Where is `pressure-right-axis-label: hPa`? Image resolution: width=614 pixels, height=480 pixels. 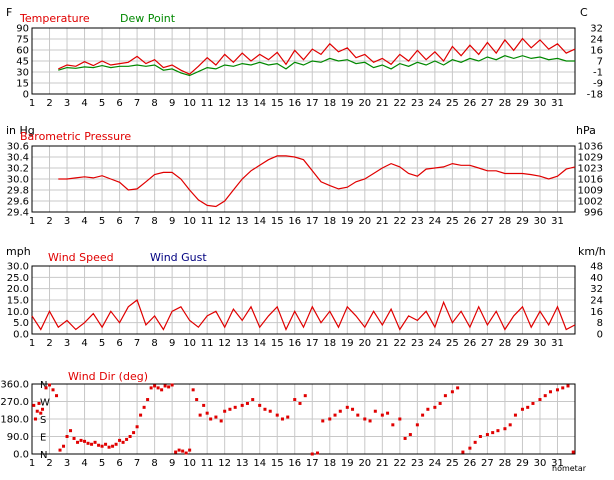
pressure-right-axis-label: hPa is located at coordinates (586, 130).